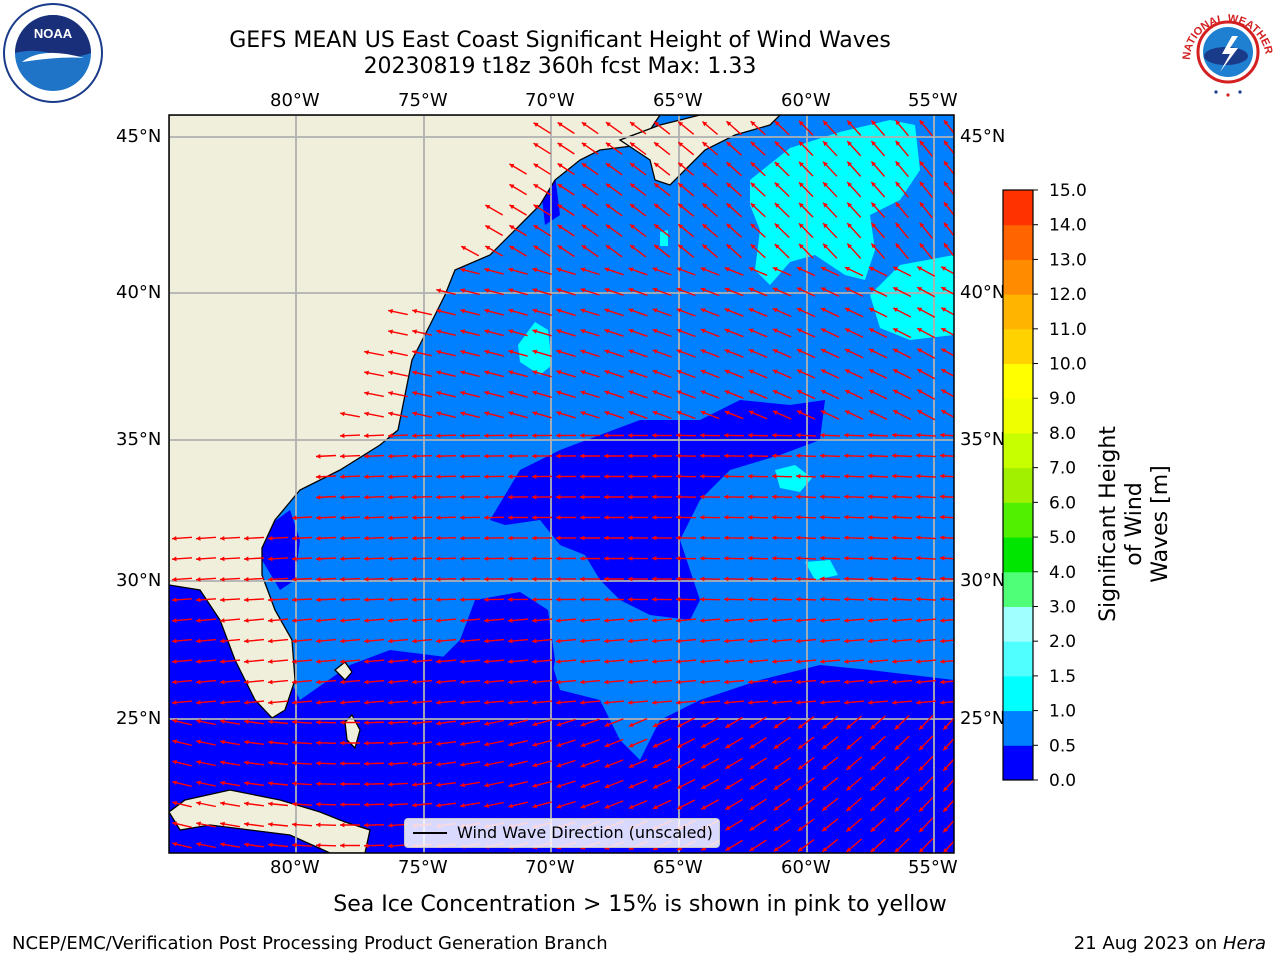 The height and width of the screenshot is (960, 1280). What do you see at coordinates (1018, 381) in the screenshot?
I see `colorbar-segment` at bounding box center [1018, 381].